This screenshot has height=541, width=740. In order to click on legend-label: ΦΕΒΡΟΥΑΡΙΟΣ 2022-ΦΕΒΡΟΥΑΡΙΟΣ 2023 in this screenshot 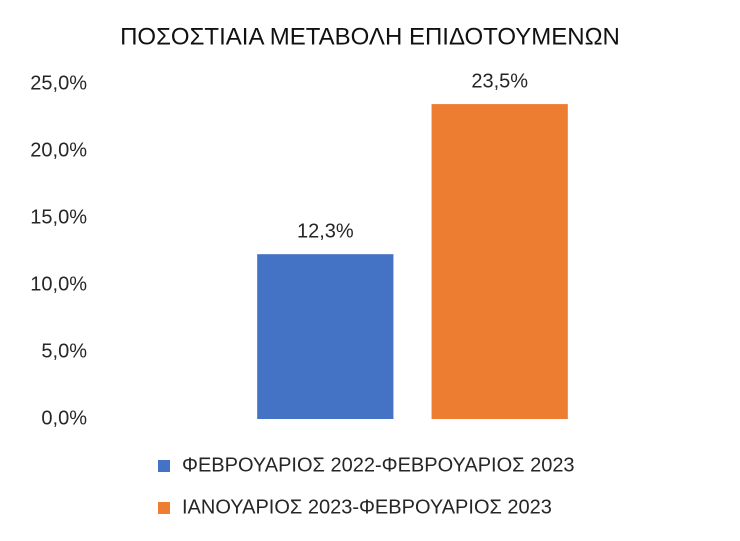, I will do `click(378, 465)`.